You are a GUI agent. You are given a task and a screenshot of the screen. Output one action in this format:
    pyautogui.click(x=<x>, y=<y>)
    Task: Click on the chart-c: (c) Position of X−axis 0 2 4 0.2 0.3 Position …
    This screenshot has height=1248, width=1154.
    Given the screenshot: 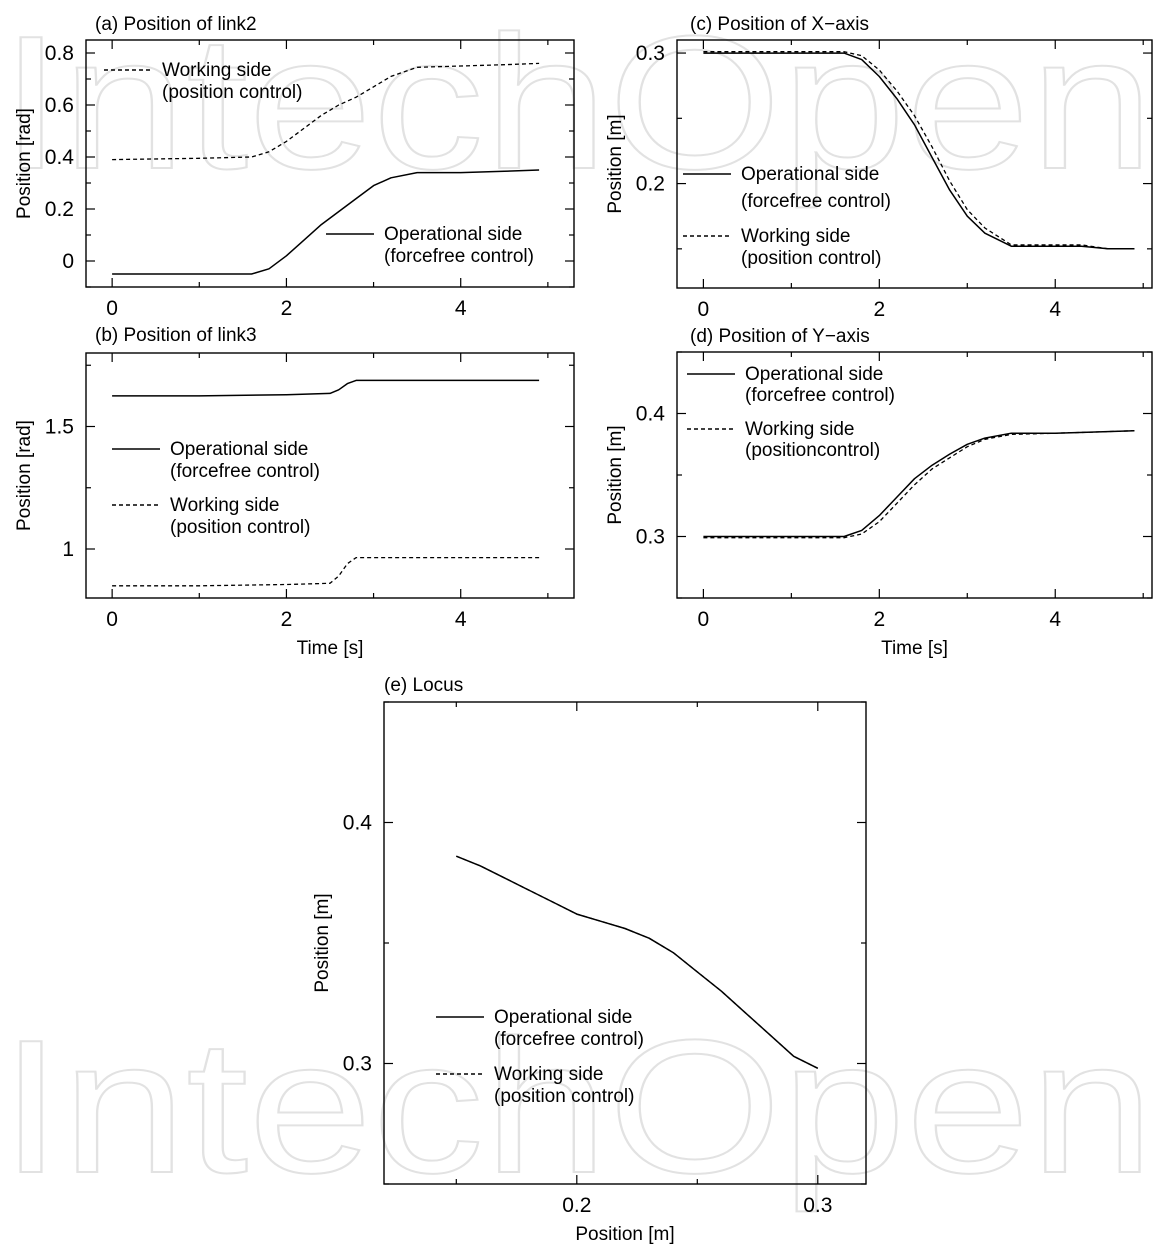 What is the action you would take?
    pyautogui.click(x=879, y=167)
    